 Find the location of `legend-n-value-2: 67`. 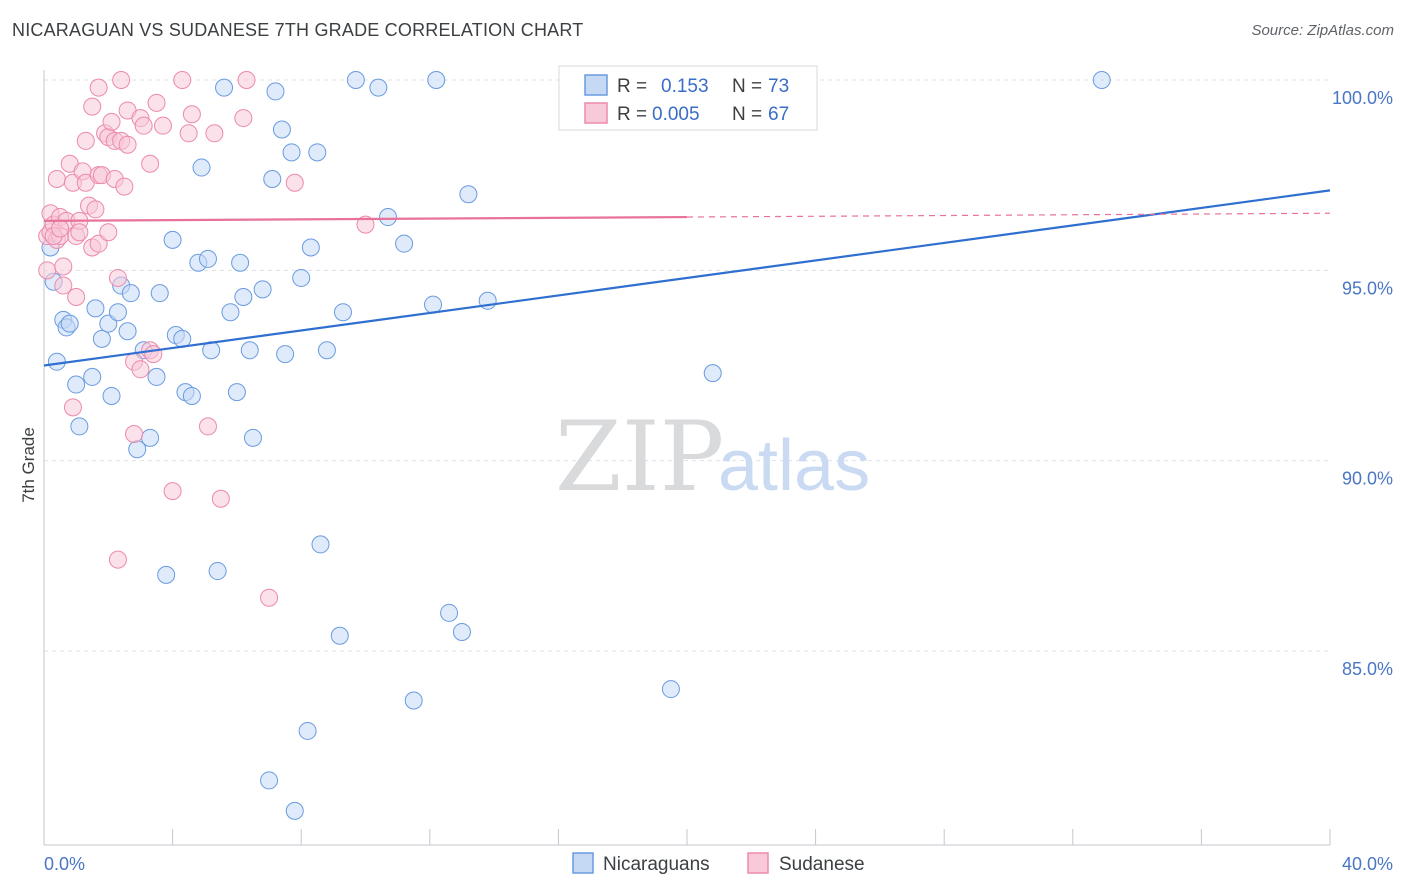

legend-n-value-2: 67 is located at coordinates (778, 114).